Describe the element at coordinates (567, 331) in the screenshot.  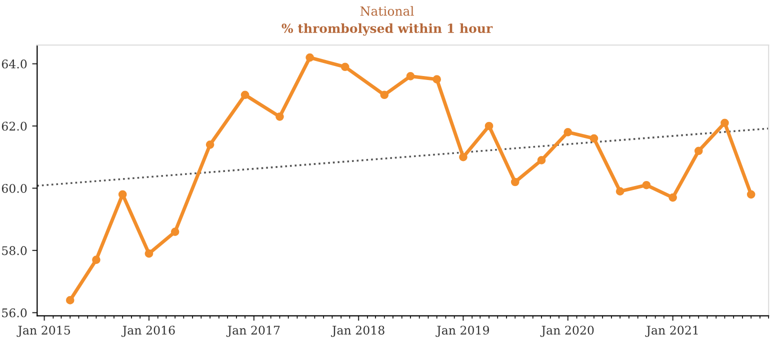
I see `x-tick-label: Jan 2020` at that location.